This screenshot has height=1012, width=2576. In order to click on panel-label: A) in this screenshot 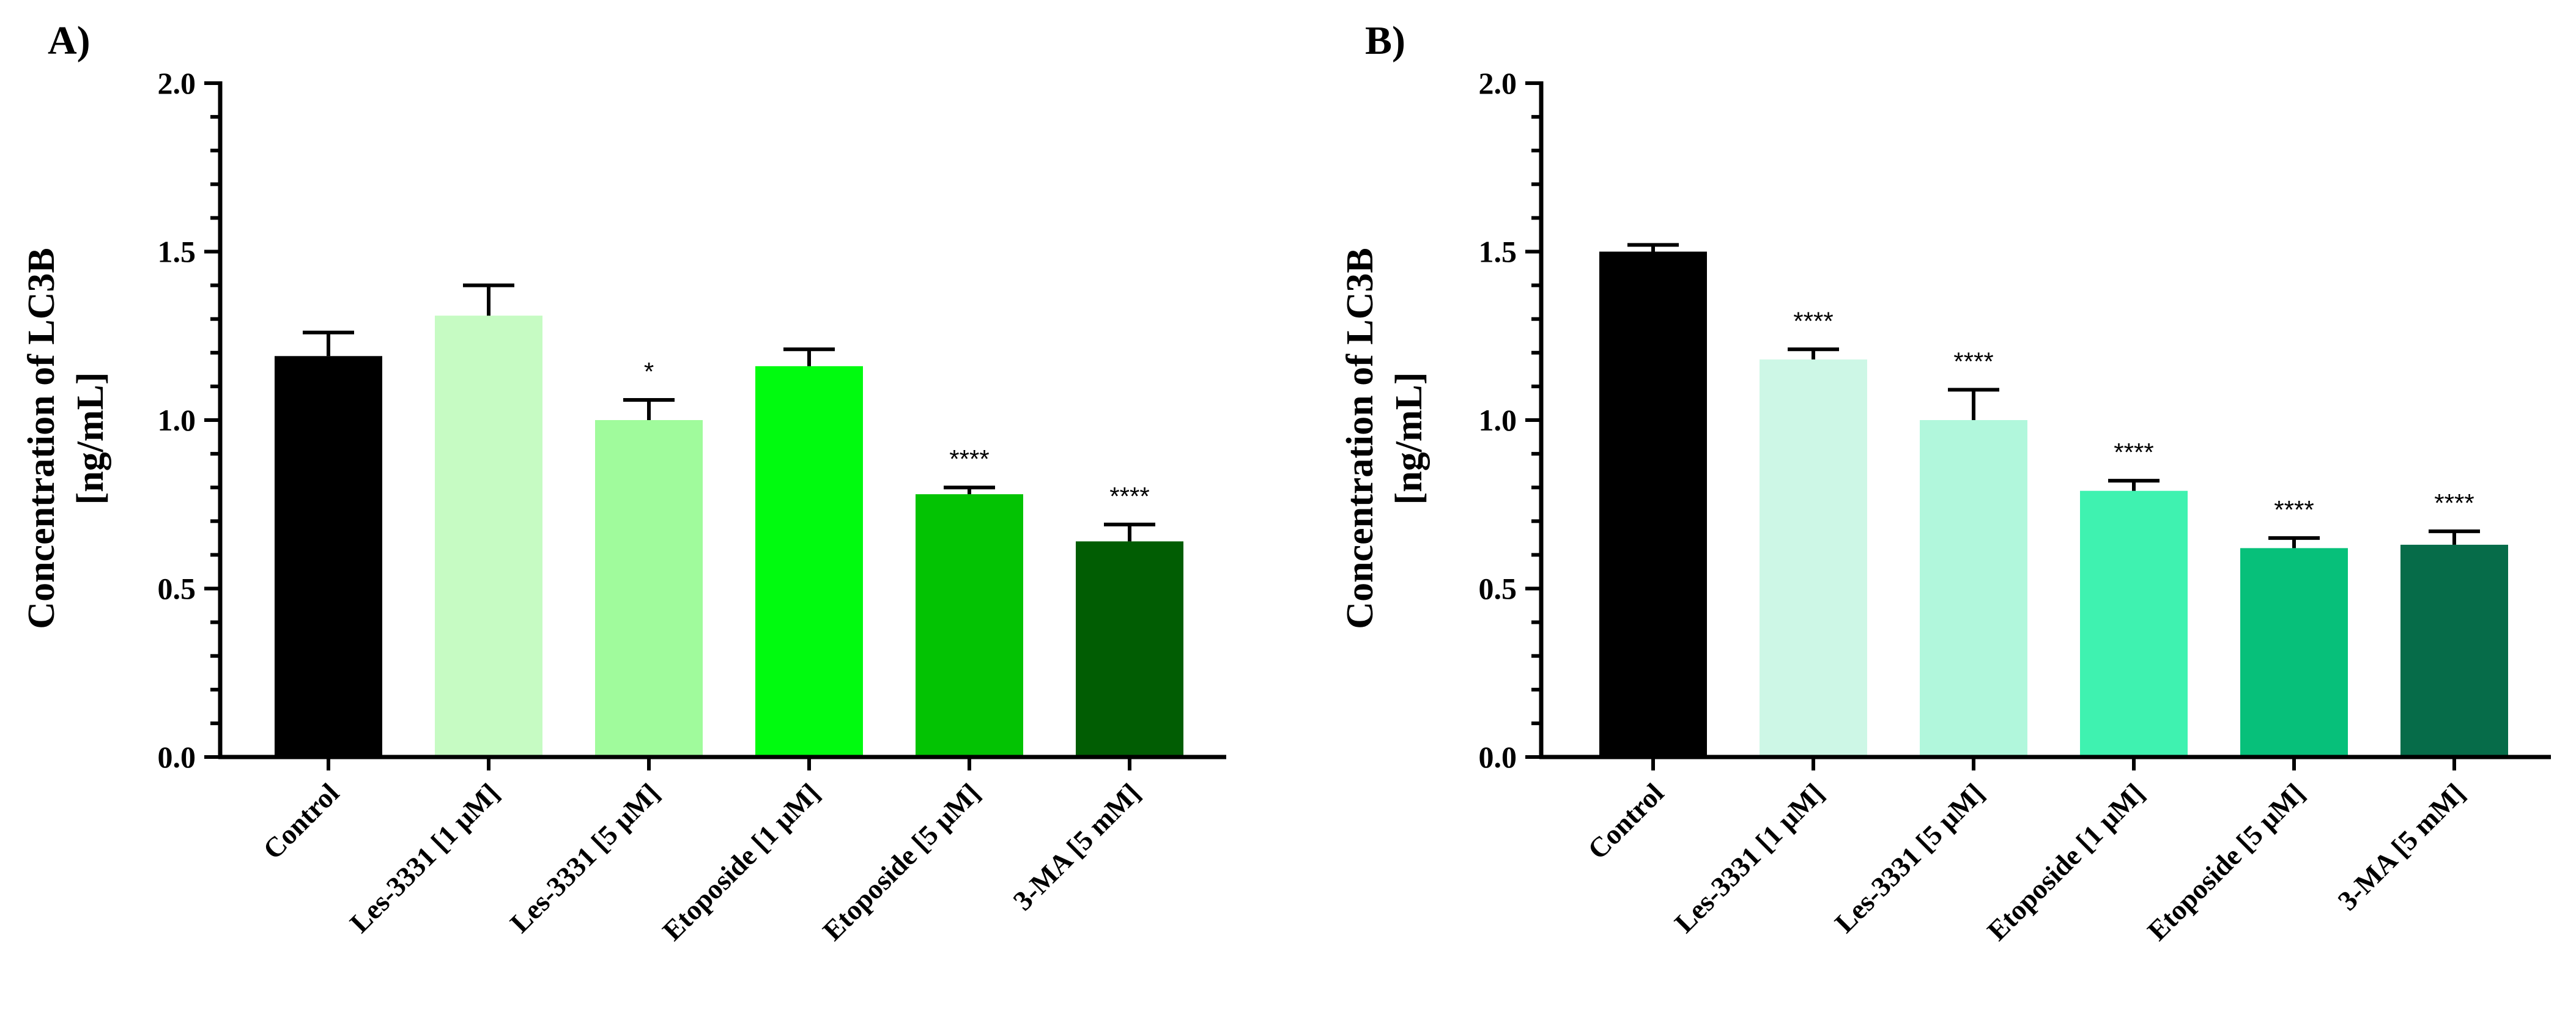, I will do `click(69, 40)`.